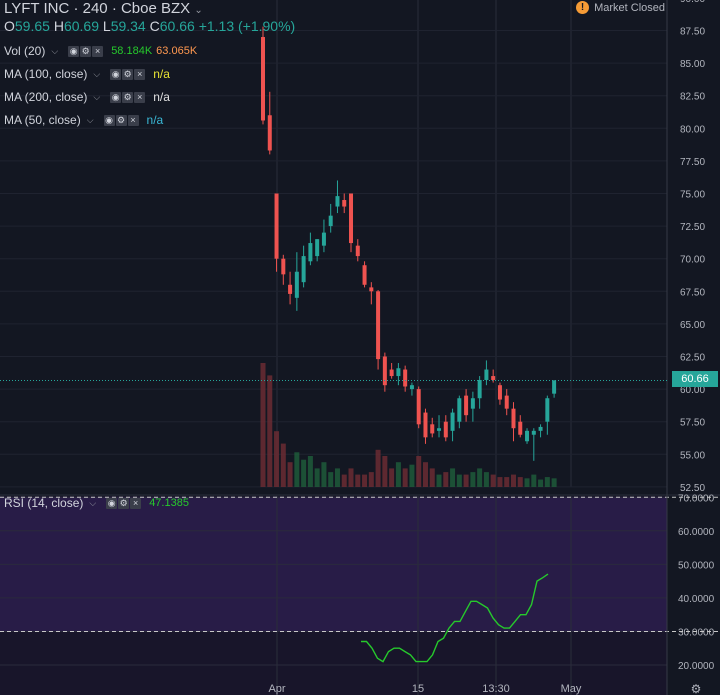 This screenshot has width=720, height=695. What do you see at coordinates (496, 689) in the screenshot?
I see `time-tick-label: 13:30` at bounding box center [496, 689].